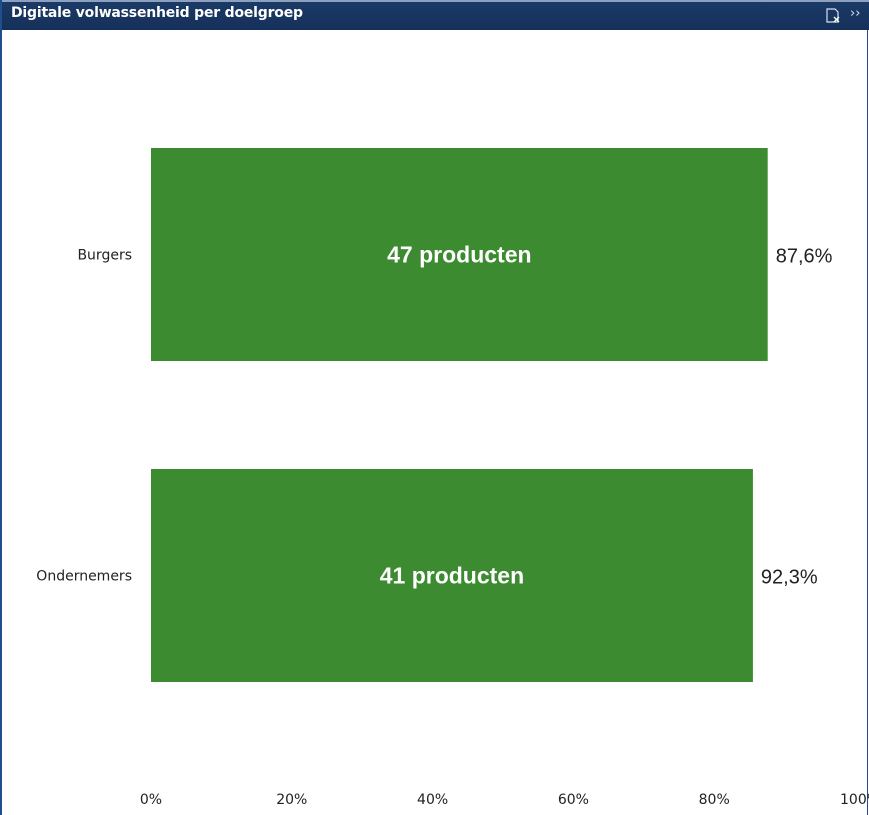 This screenshot has width=869, height=815. Describe the element at coordinates (157, 13) in the screenshot. I see `panel-title: Digitale volwassenheid per doelgroep` at that location.